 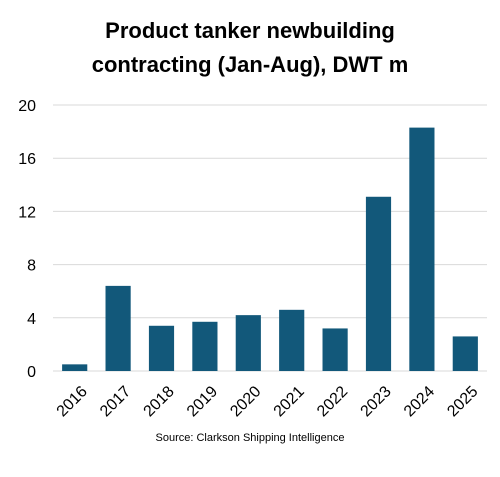 What do you see at coordinates (245, 401) in the screenshot?
I see `x-tick-label: 2020` at bounding box center [245, 401].